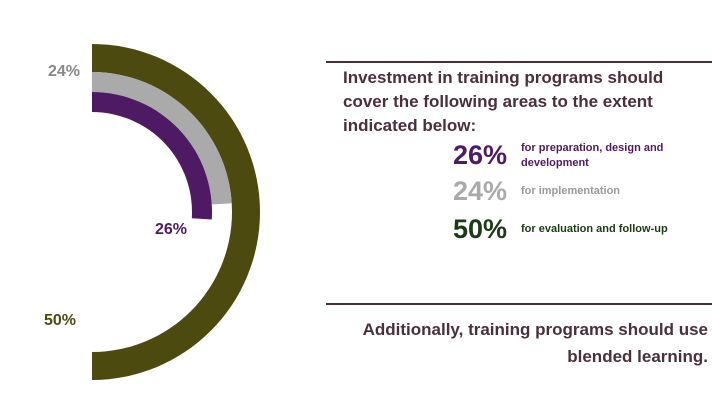 This screenshot has width=712, height=400. I want to click on legend-percent: 24%, so click(480, 191).